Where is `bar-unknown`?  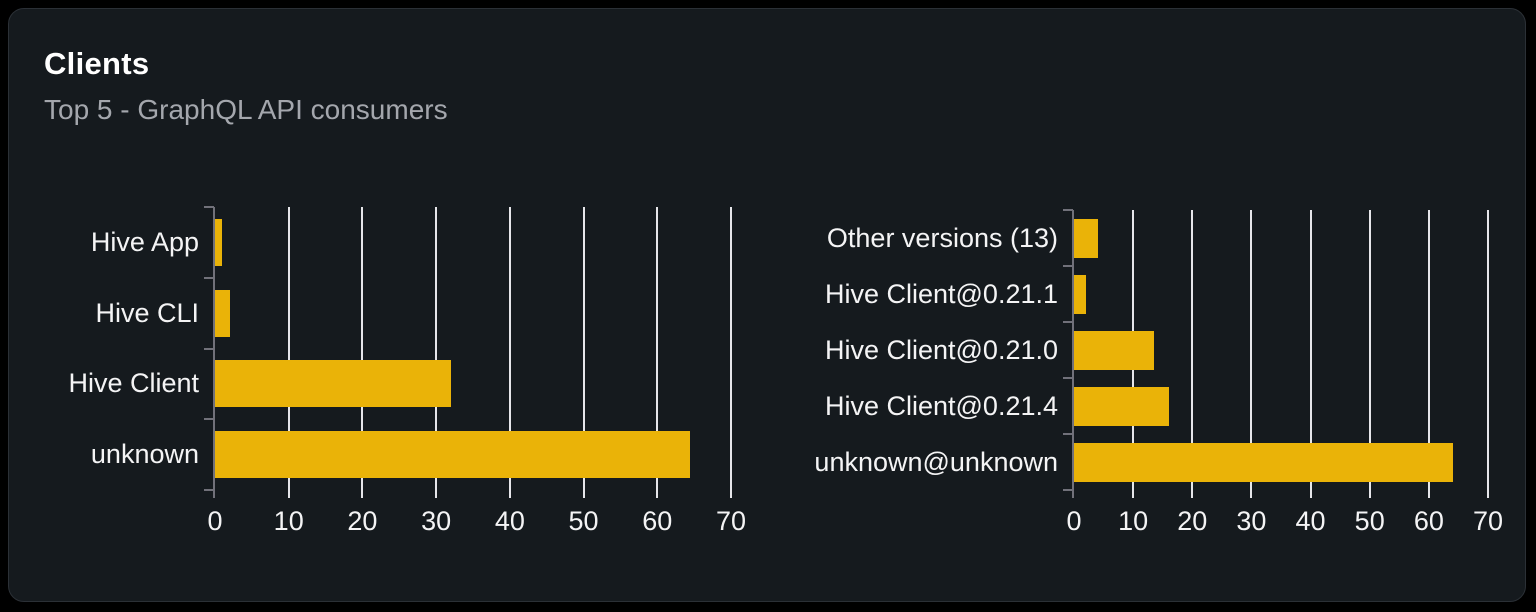
bar-unknown is located at coordinates (453, 455).